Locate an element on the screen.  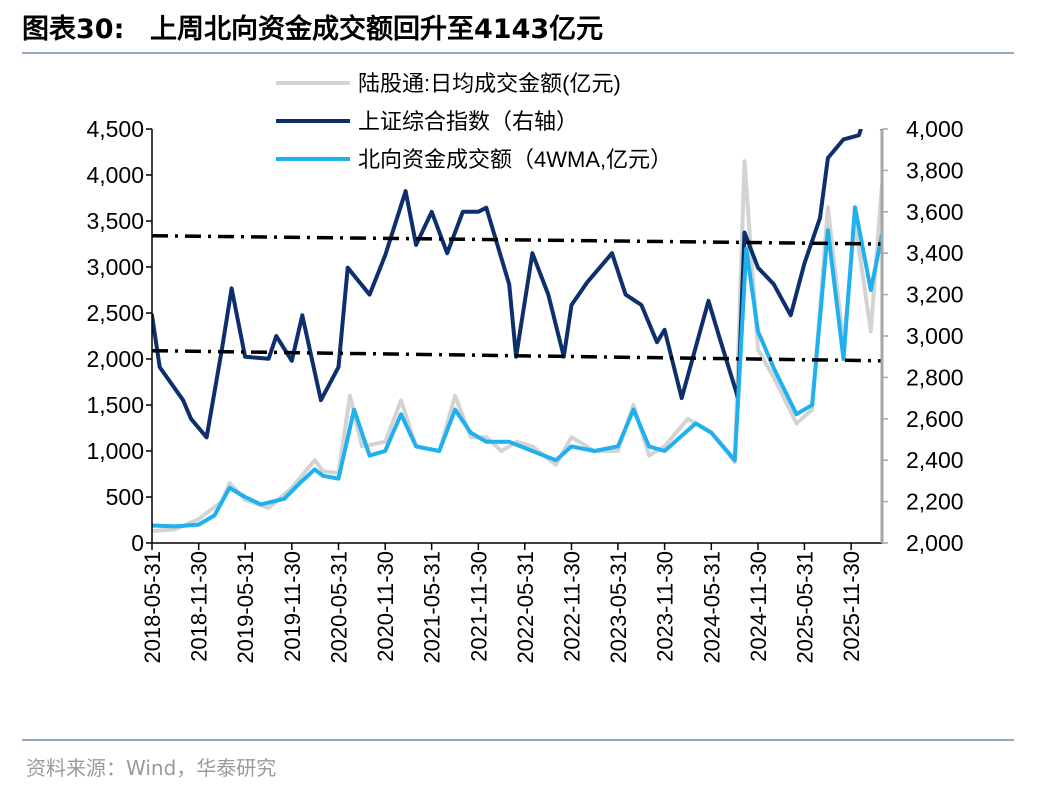
legend-sse-index-label: 上证综合指数（右轴） is located at coordinates (468, 121).